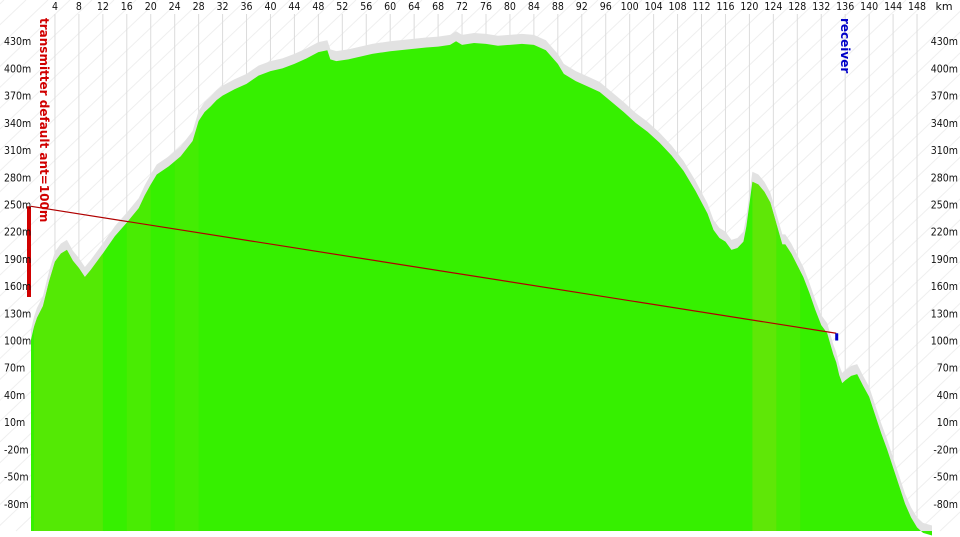 This screenshot has height=537, width=960. Describe the element at coordinates (797, 7) in the screenshot. I see `x-tick-label: 128` at that location.